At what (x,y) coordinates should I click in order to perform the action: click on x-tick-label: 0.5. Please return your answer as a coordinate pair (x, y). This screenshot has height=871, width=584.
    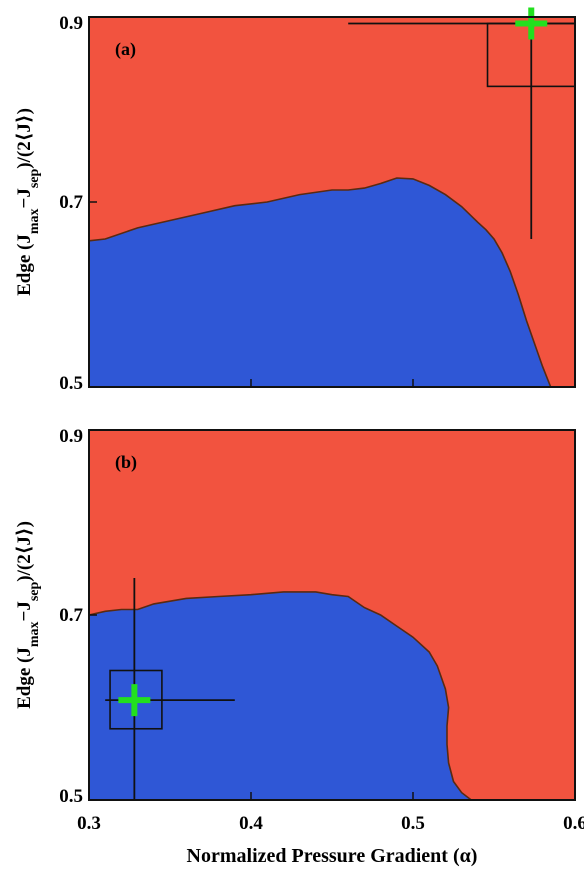
    Looking at the image, I should click on (413, 823).